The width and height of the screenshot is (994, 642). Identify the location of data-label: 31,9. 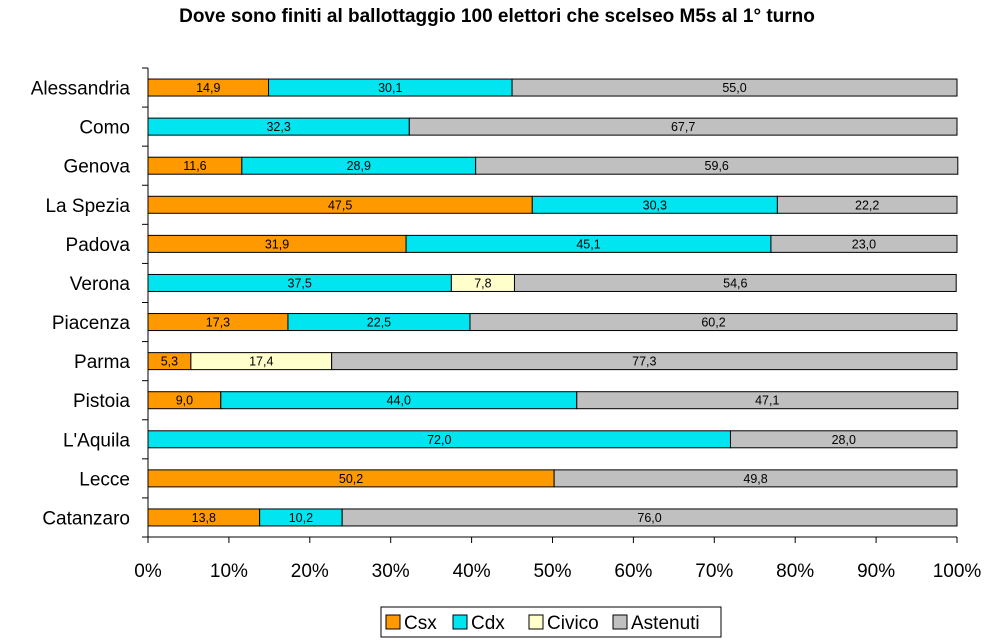
(277, 244).